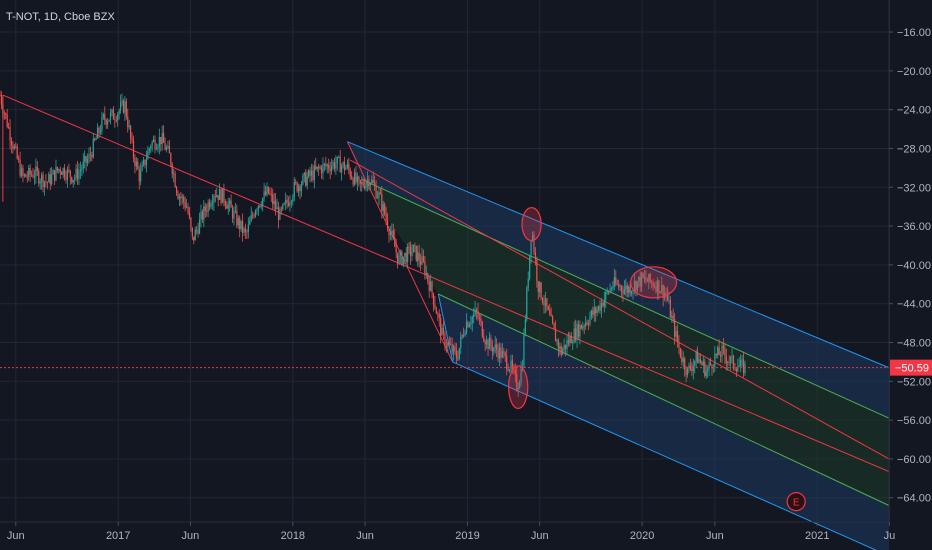 Image resolution: width=932 pixels, height=550 pixels. What do you see at coordinates (914, 421) in the screenshot?
I see `y-tick-label: −56.00` at bounding box center [914, 421].